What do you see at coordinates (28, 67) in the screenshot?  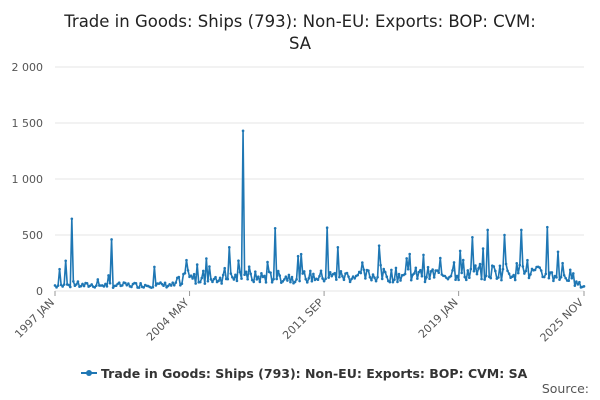 I see `y-tick-label: 2 000` at bounding box center [28, 67].